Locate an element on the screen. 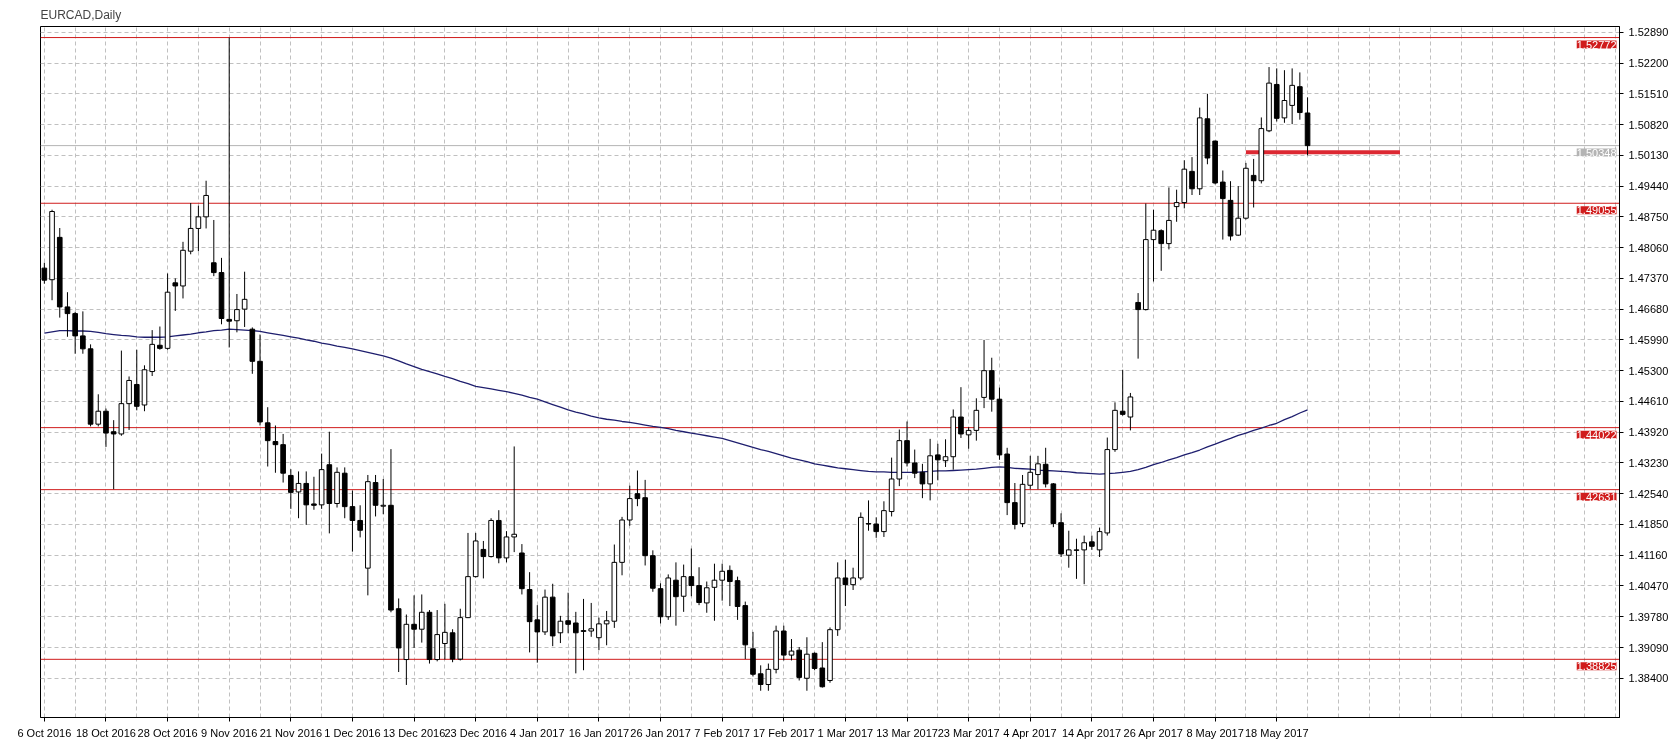  x-tick-label: 4 Apr 2017 is located at coordinates (1030, 732).